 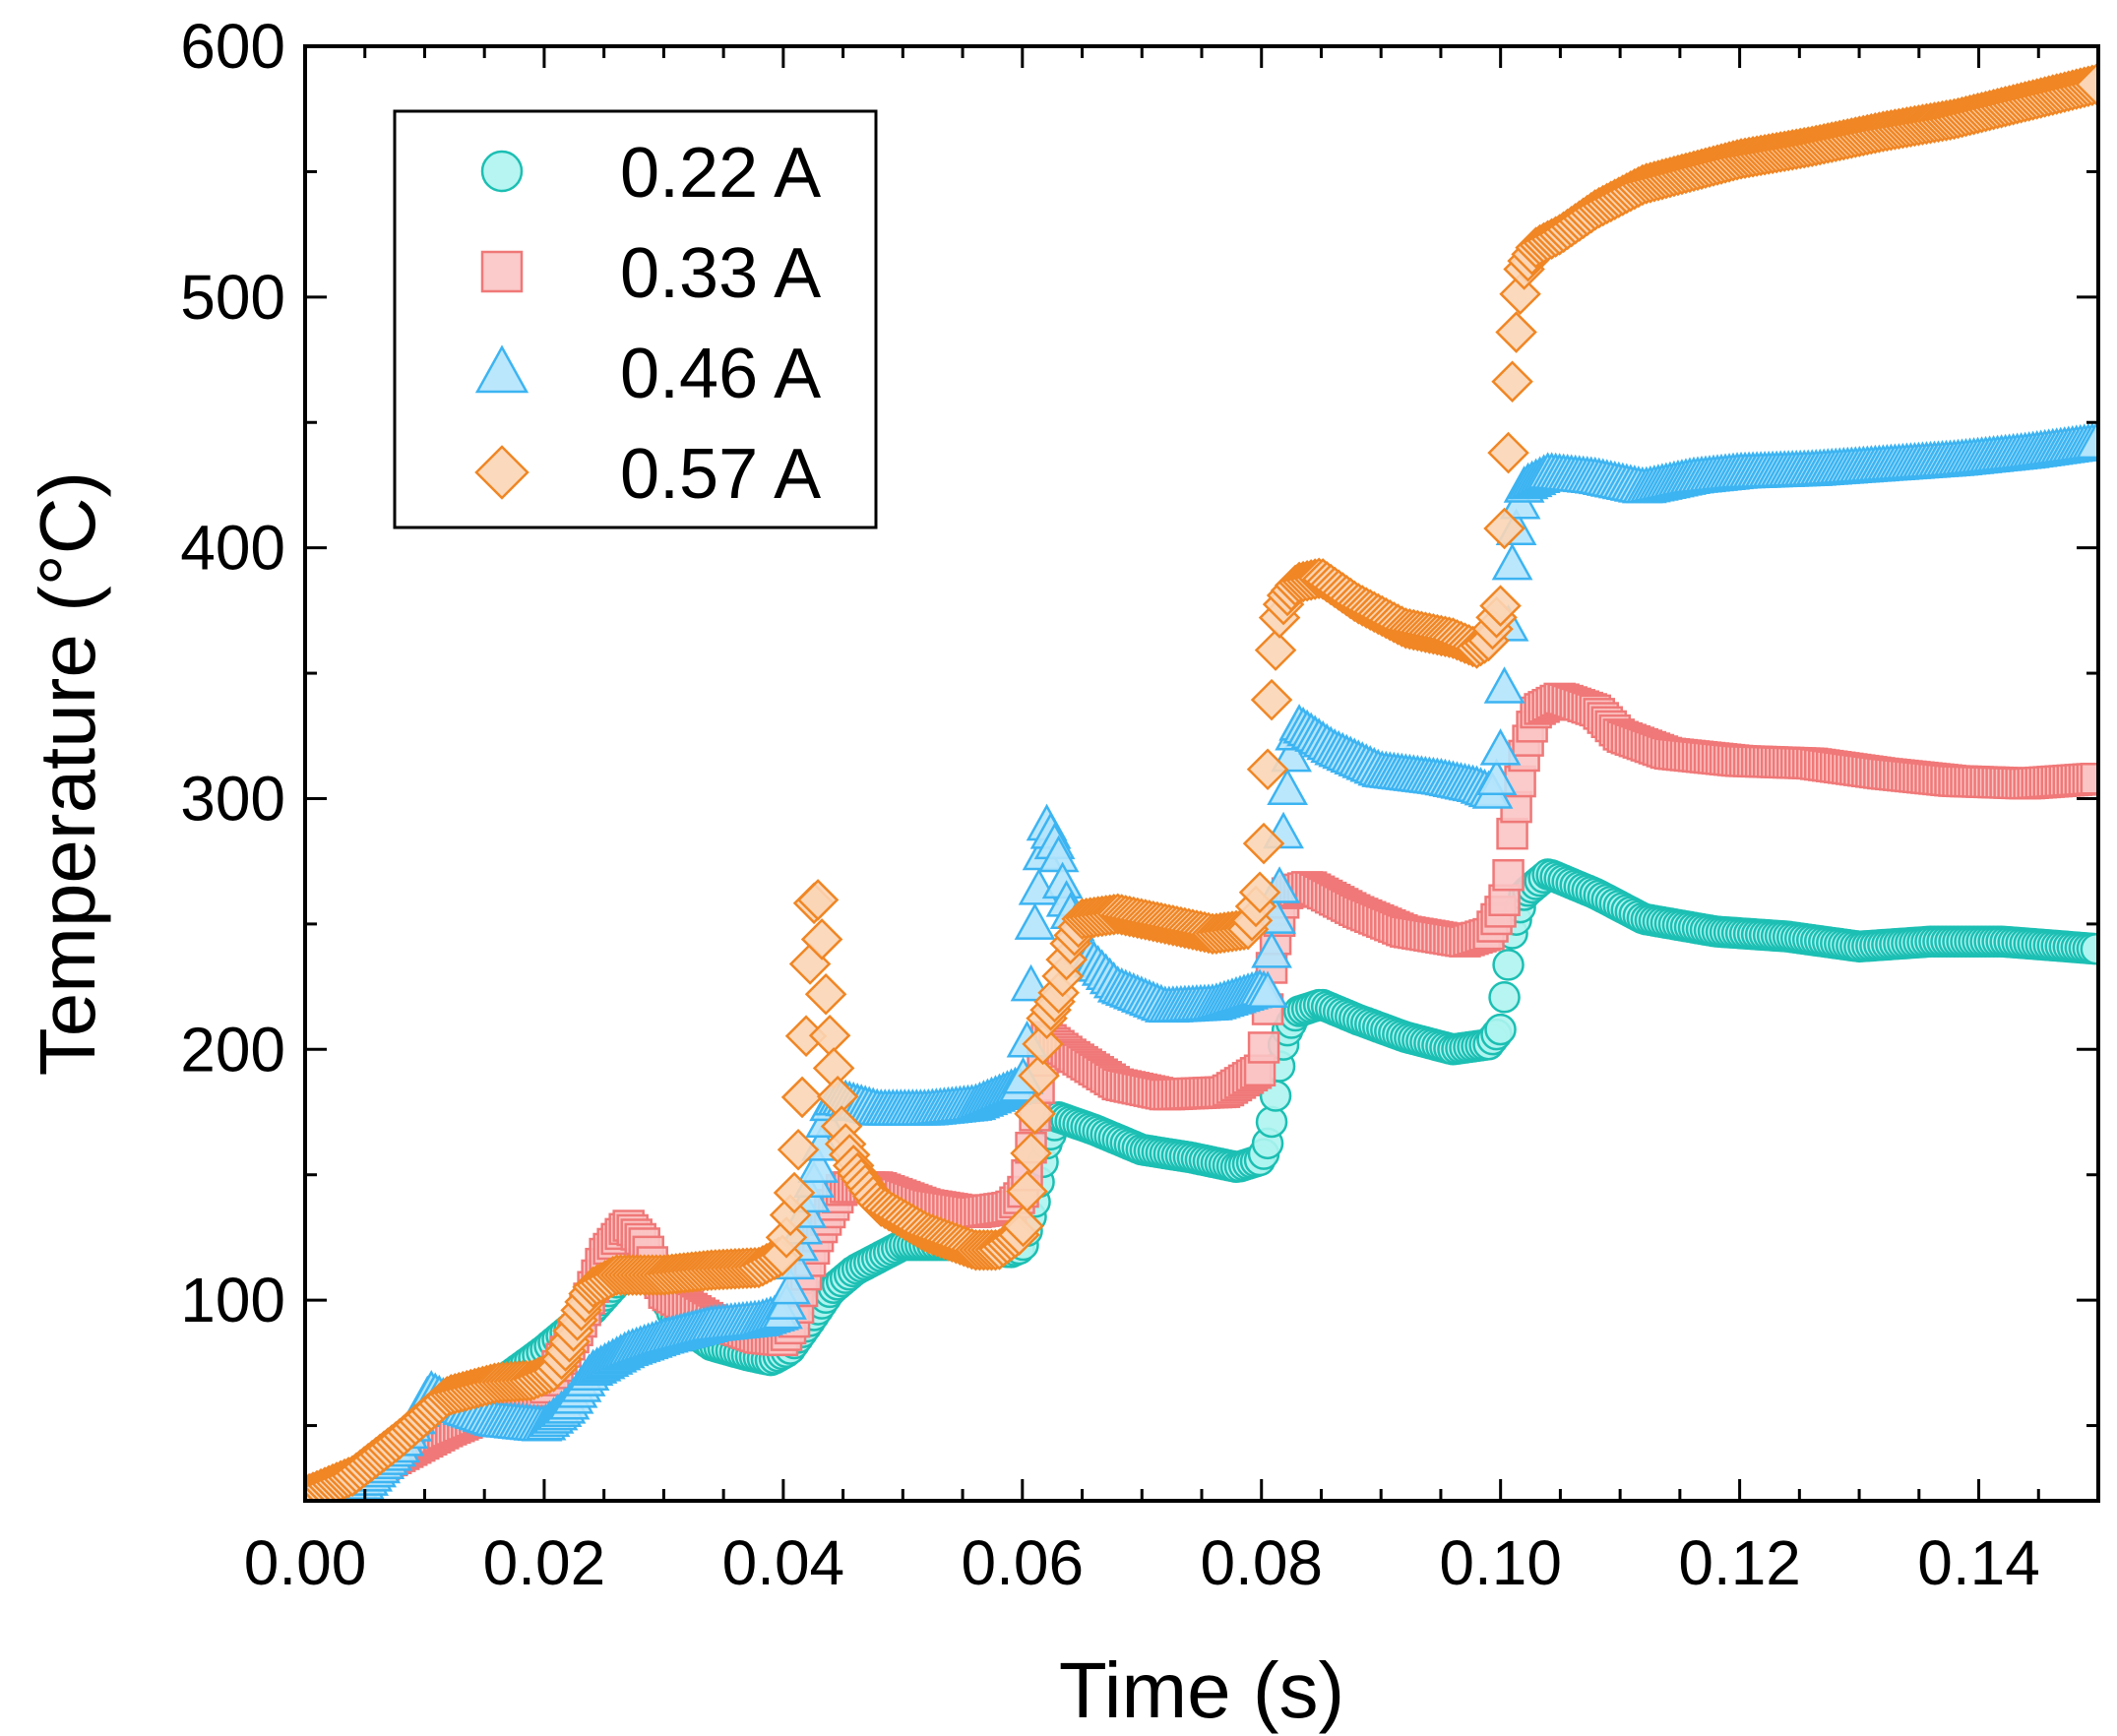 I want to click on x-tick-label: 0.08, so click(x=1261, y=1562).